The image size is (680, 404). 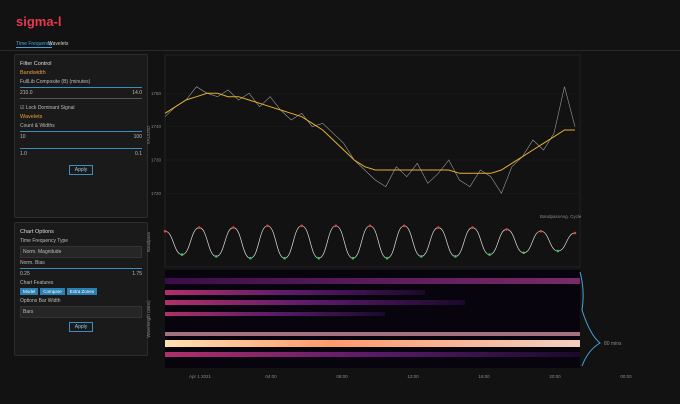 What do you see at coordinates (200, 376) in the screenshot?
I see `x-tick-label: Apr 1 2021` at bounding box center [200, 376].